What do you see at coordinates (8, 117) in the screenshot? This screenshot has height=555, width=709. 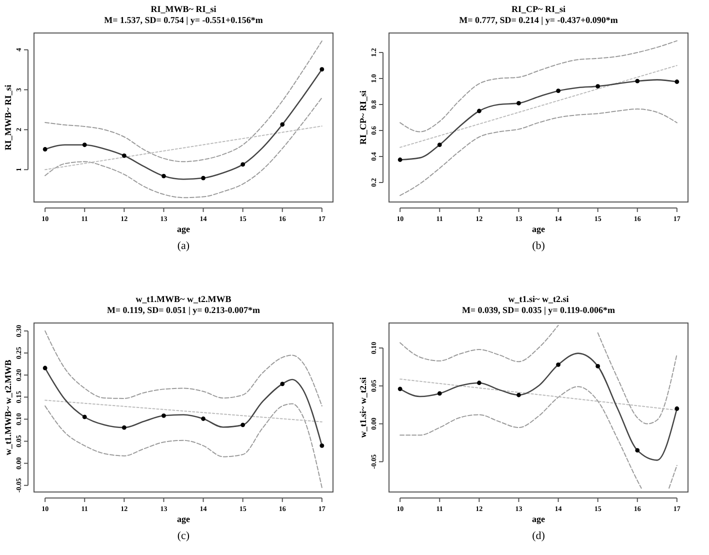 I see `y-axis-title: RI_MWB~ RI_si` at bounding box center [8, 117].